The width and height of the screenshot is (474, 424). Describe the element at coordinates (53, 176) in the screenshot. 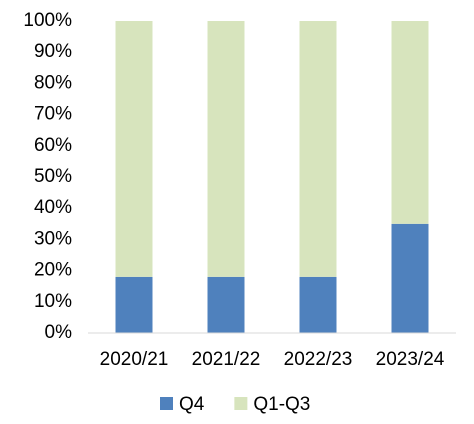

I see `y-tick-label: 50%` at that location.